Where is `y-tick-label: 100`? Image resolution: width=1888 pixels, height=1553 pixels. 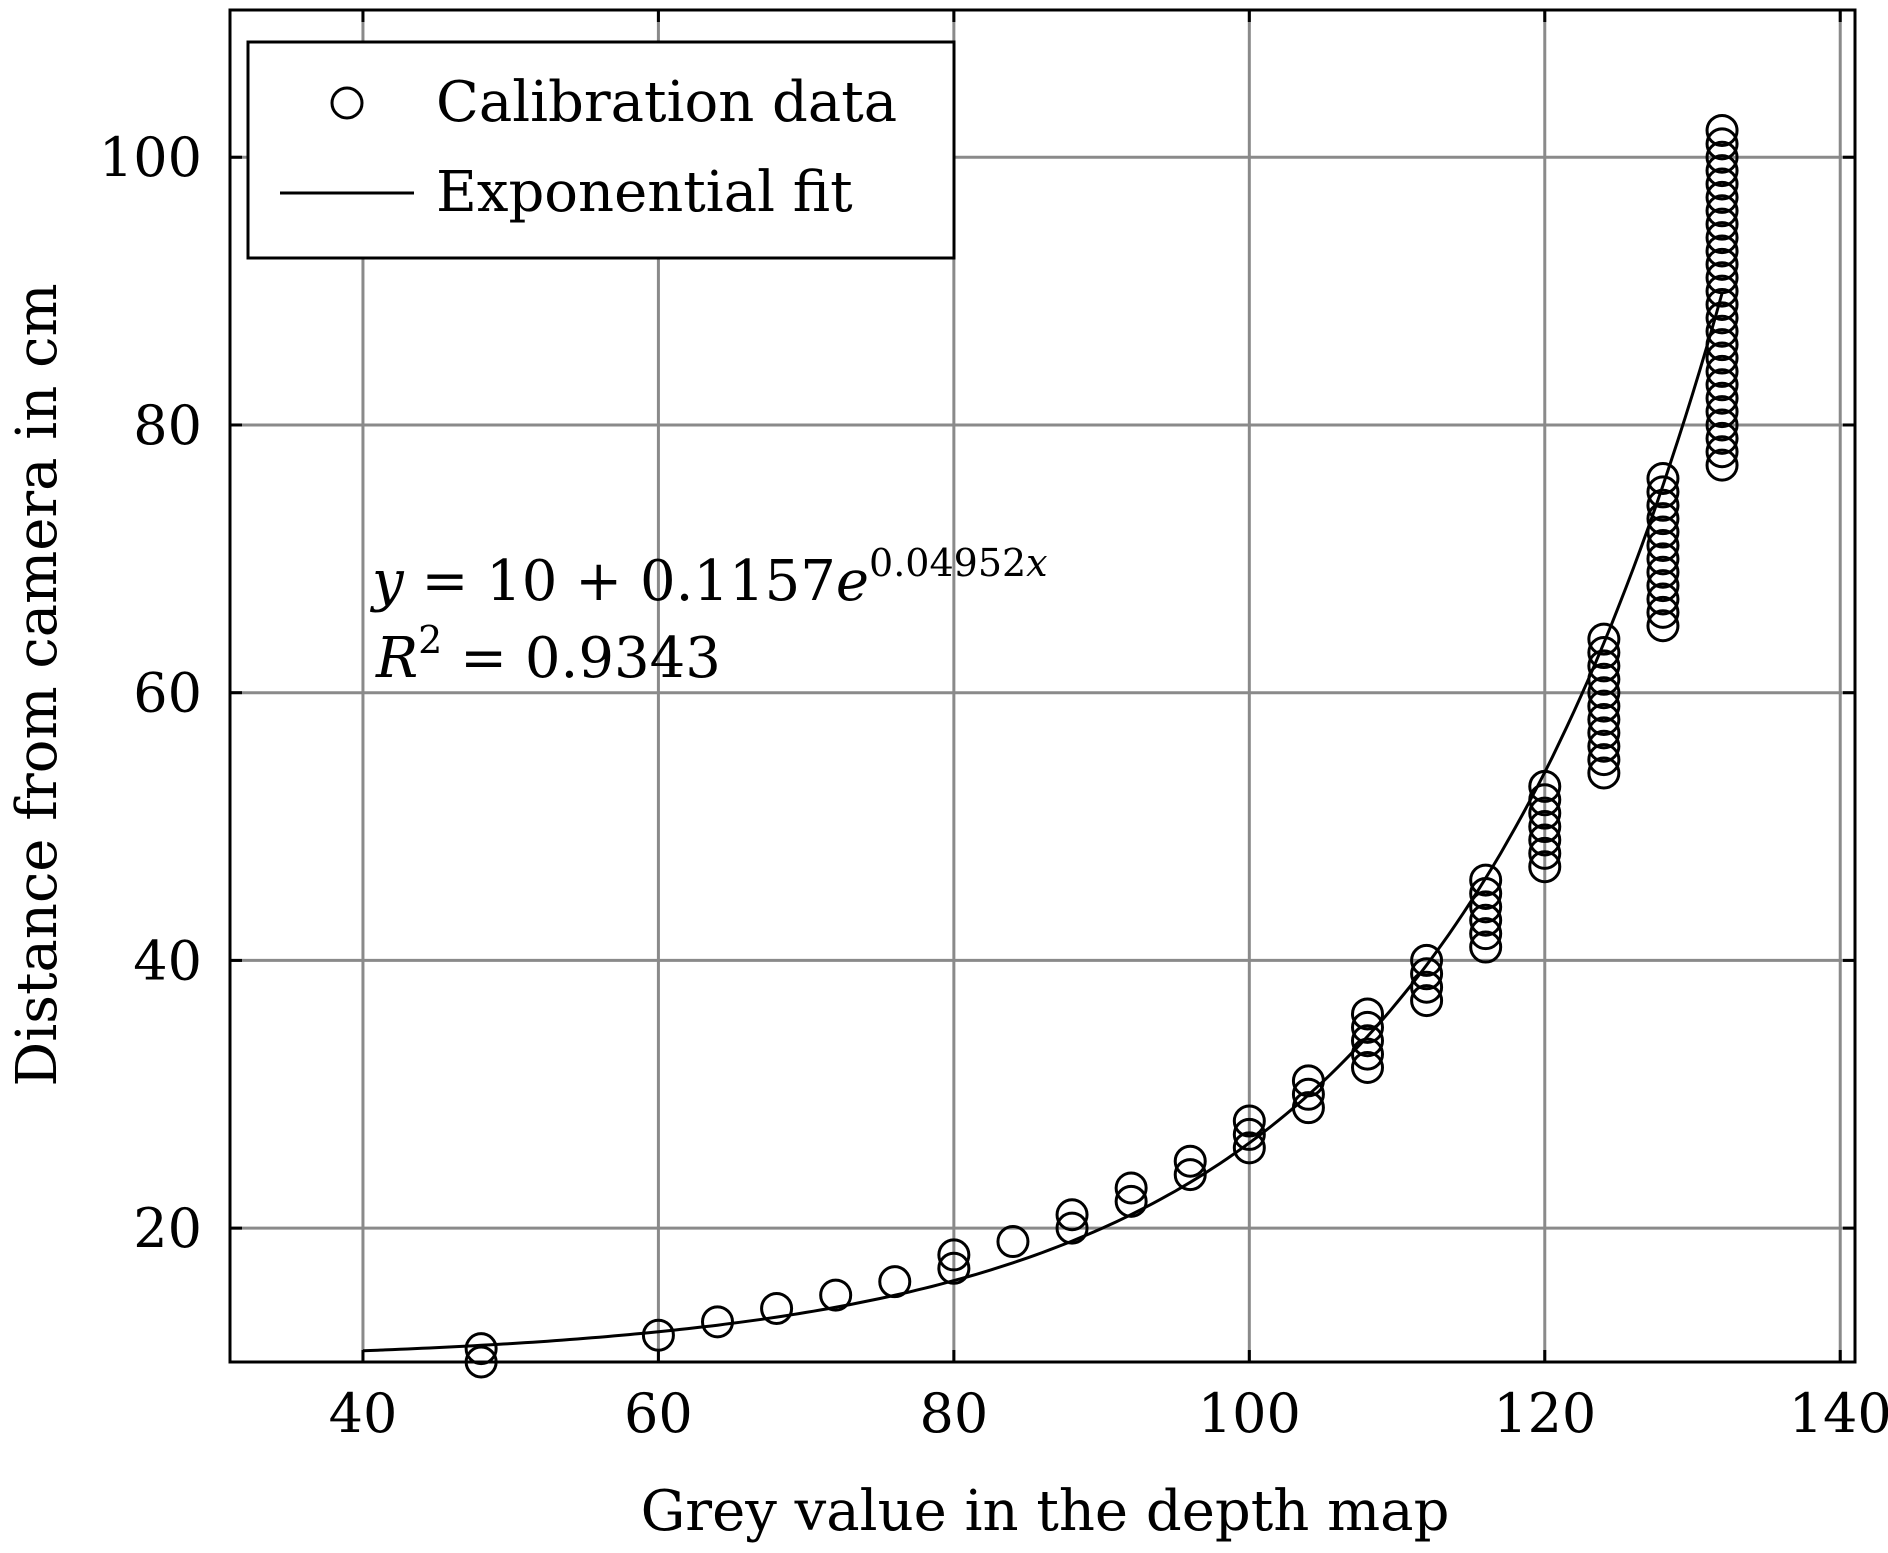 y-tick-label: 100 is located at coordinates (150, 157).